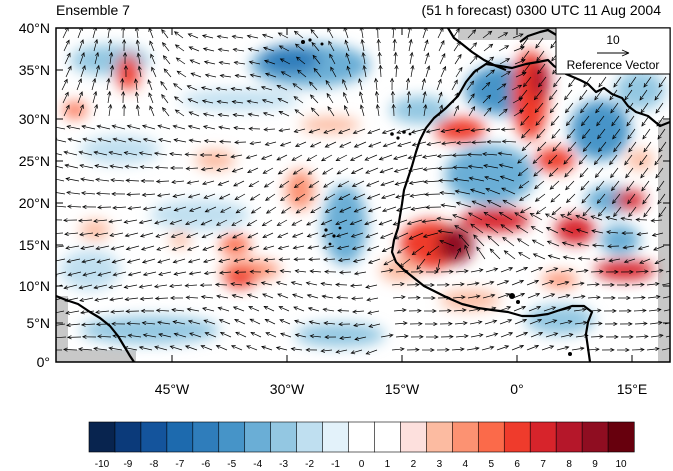  I want to click on colorbar-label: 8, so click(569, 464).